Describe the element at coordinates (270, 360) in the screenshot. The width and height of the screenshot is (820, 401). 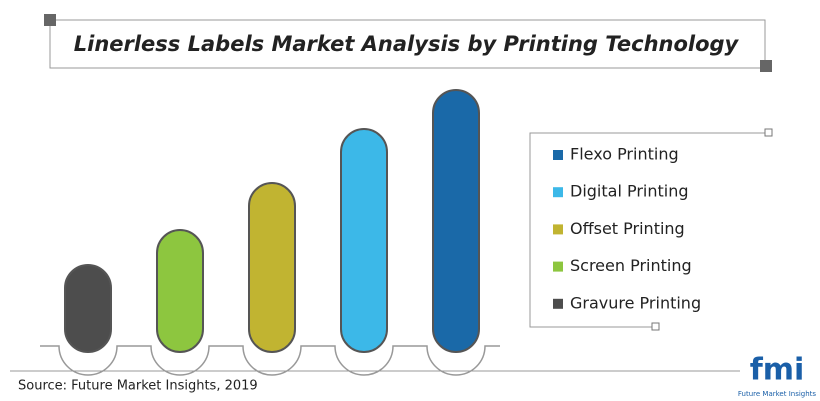
I see `baseline` at that location.